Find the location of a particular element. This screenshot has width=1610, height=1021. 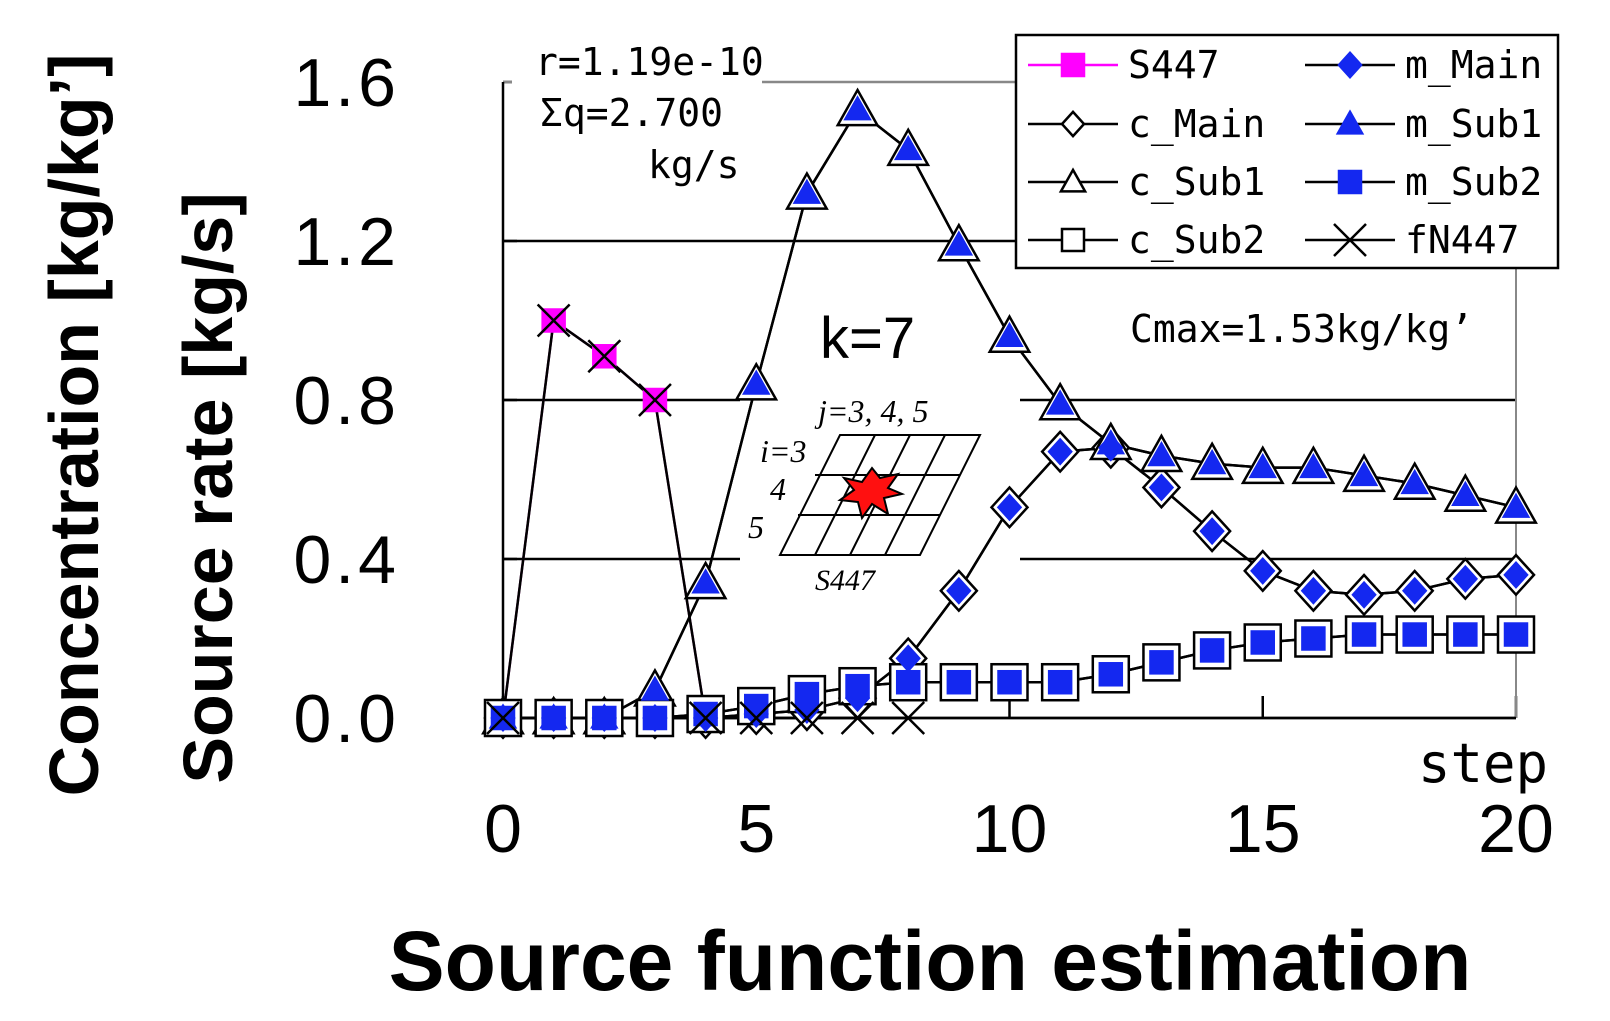

y-tick-label: 0.4 is located at coordinates (346, 560).